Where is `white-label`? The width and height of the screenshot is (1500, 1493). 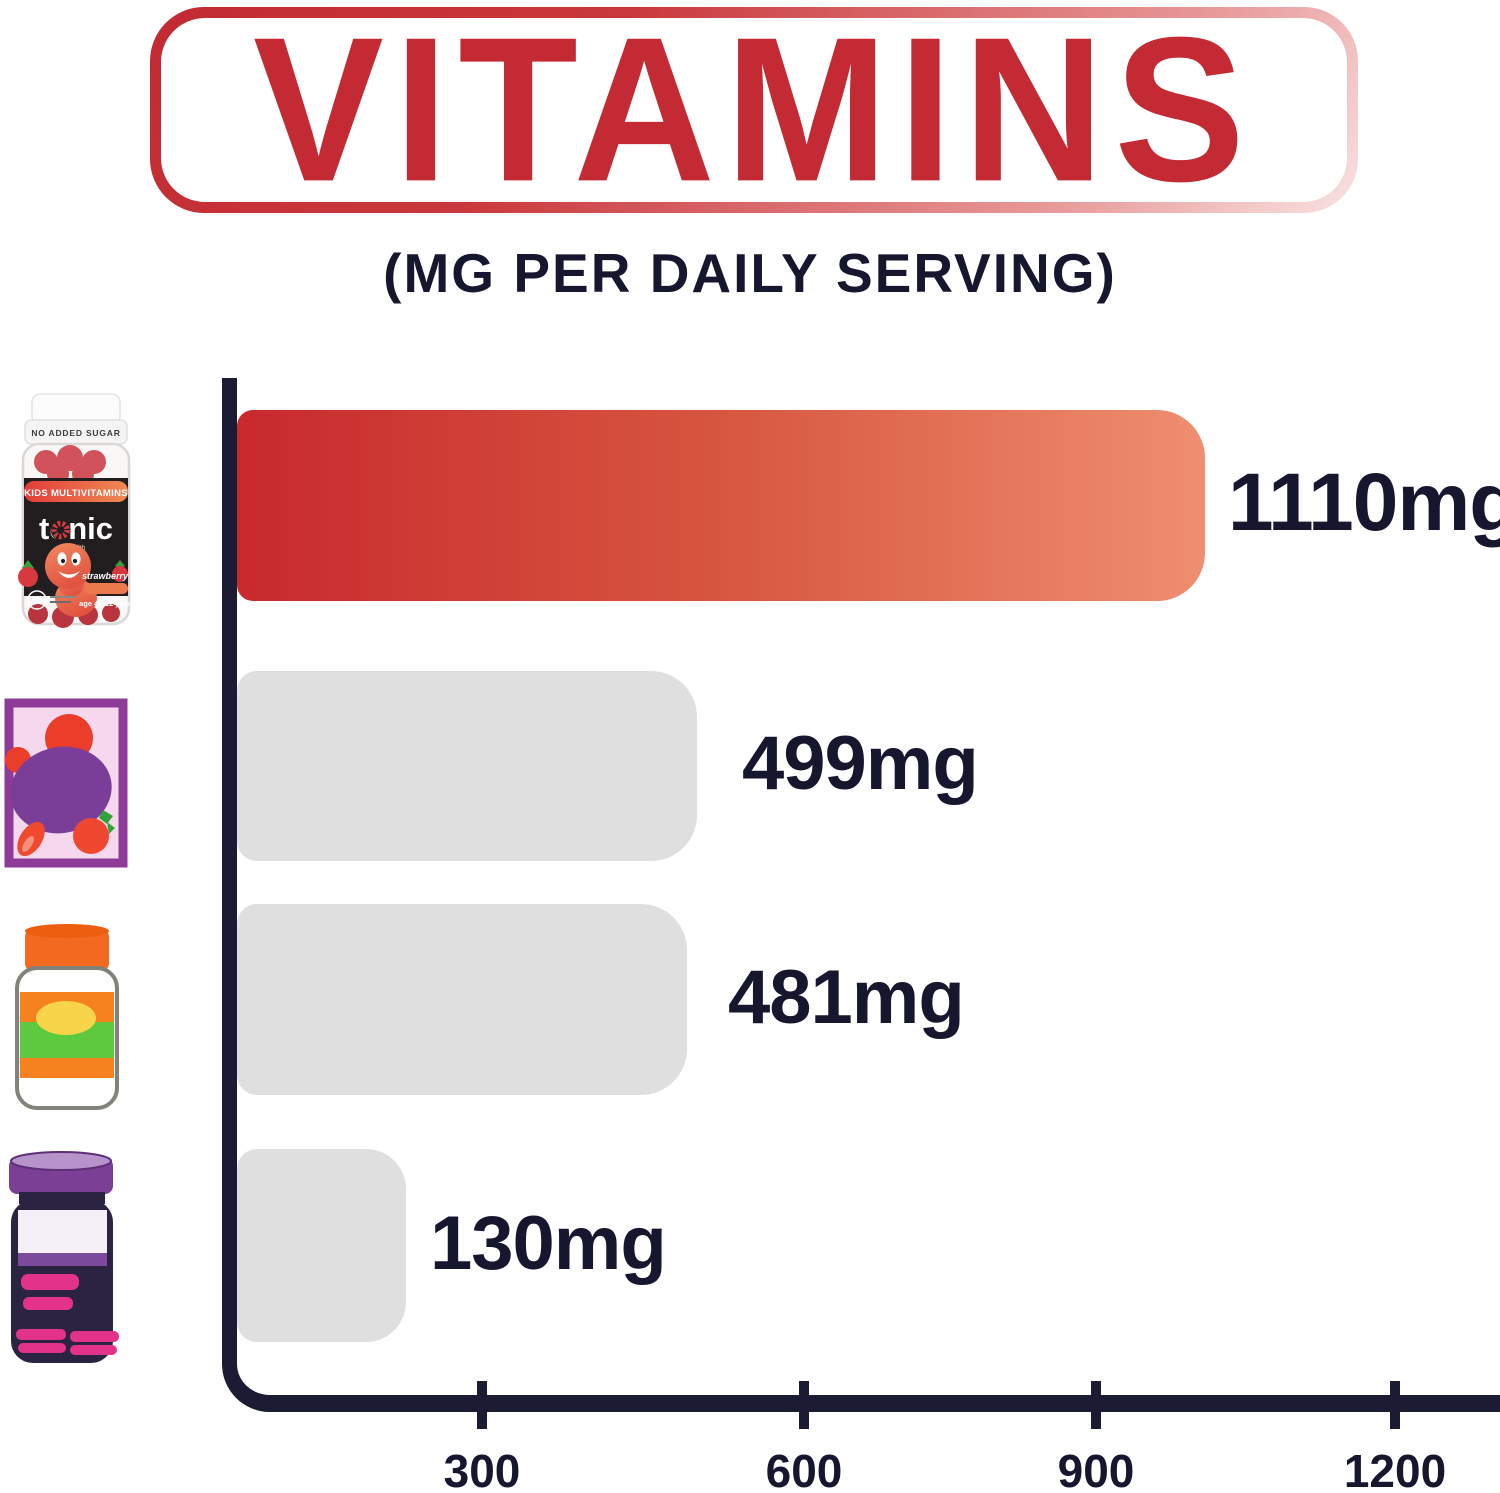 white-label is located at coordinates (62, 1233).